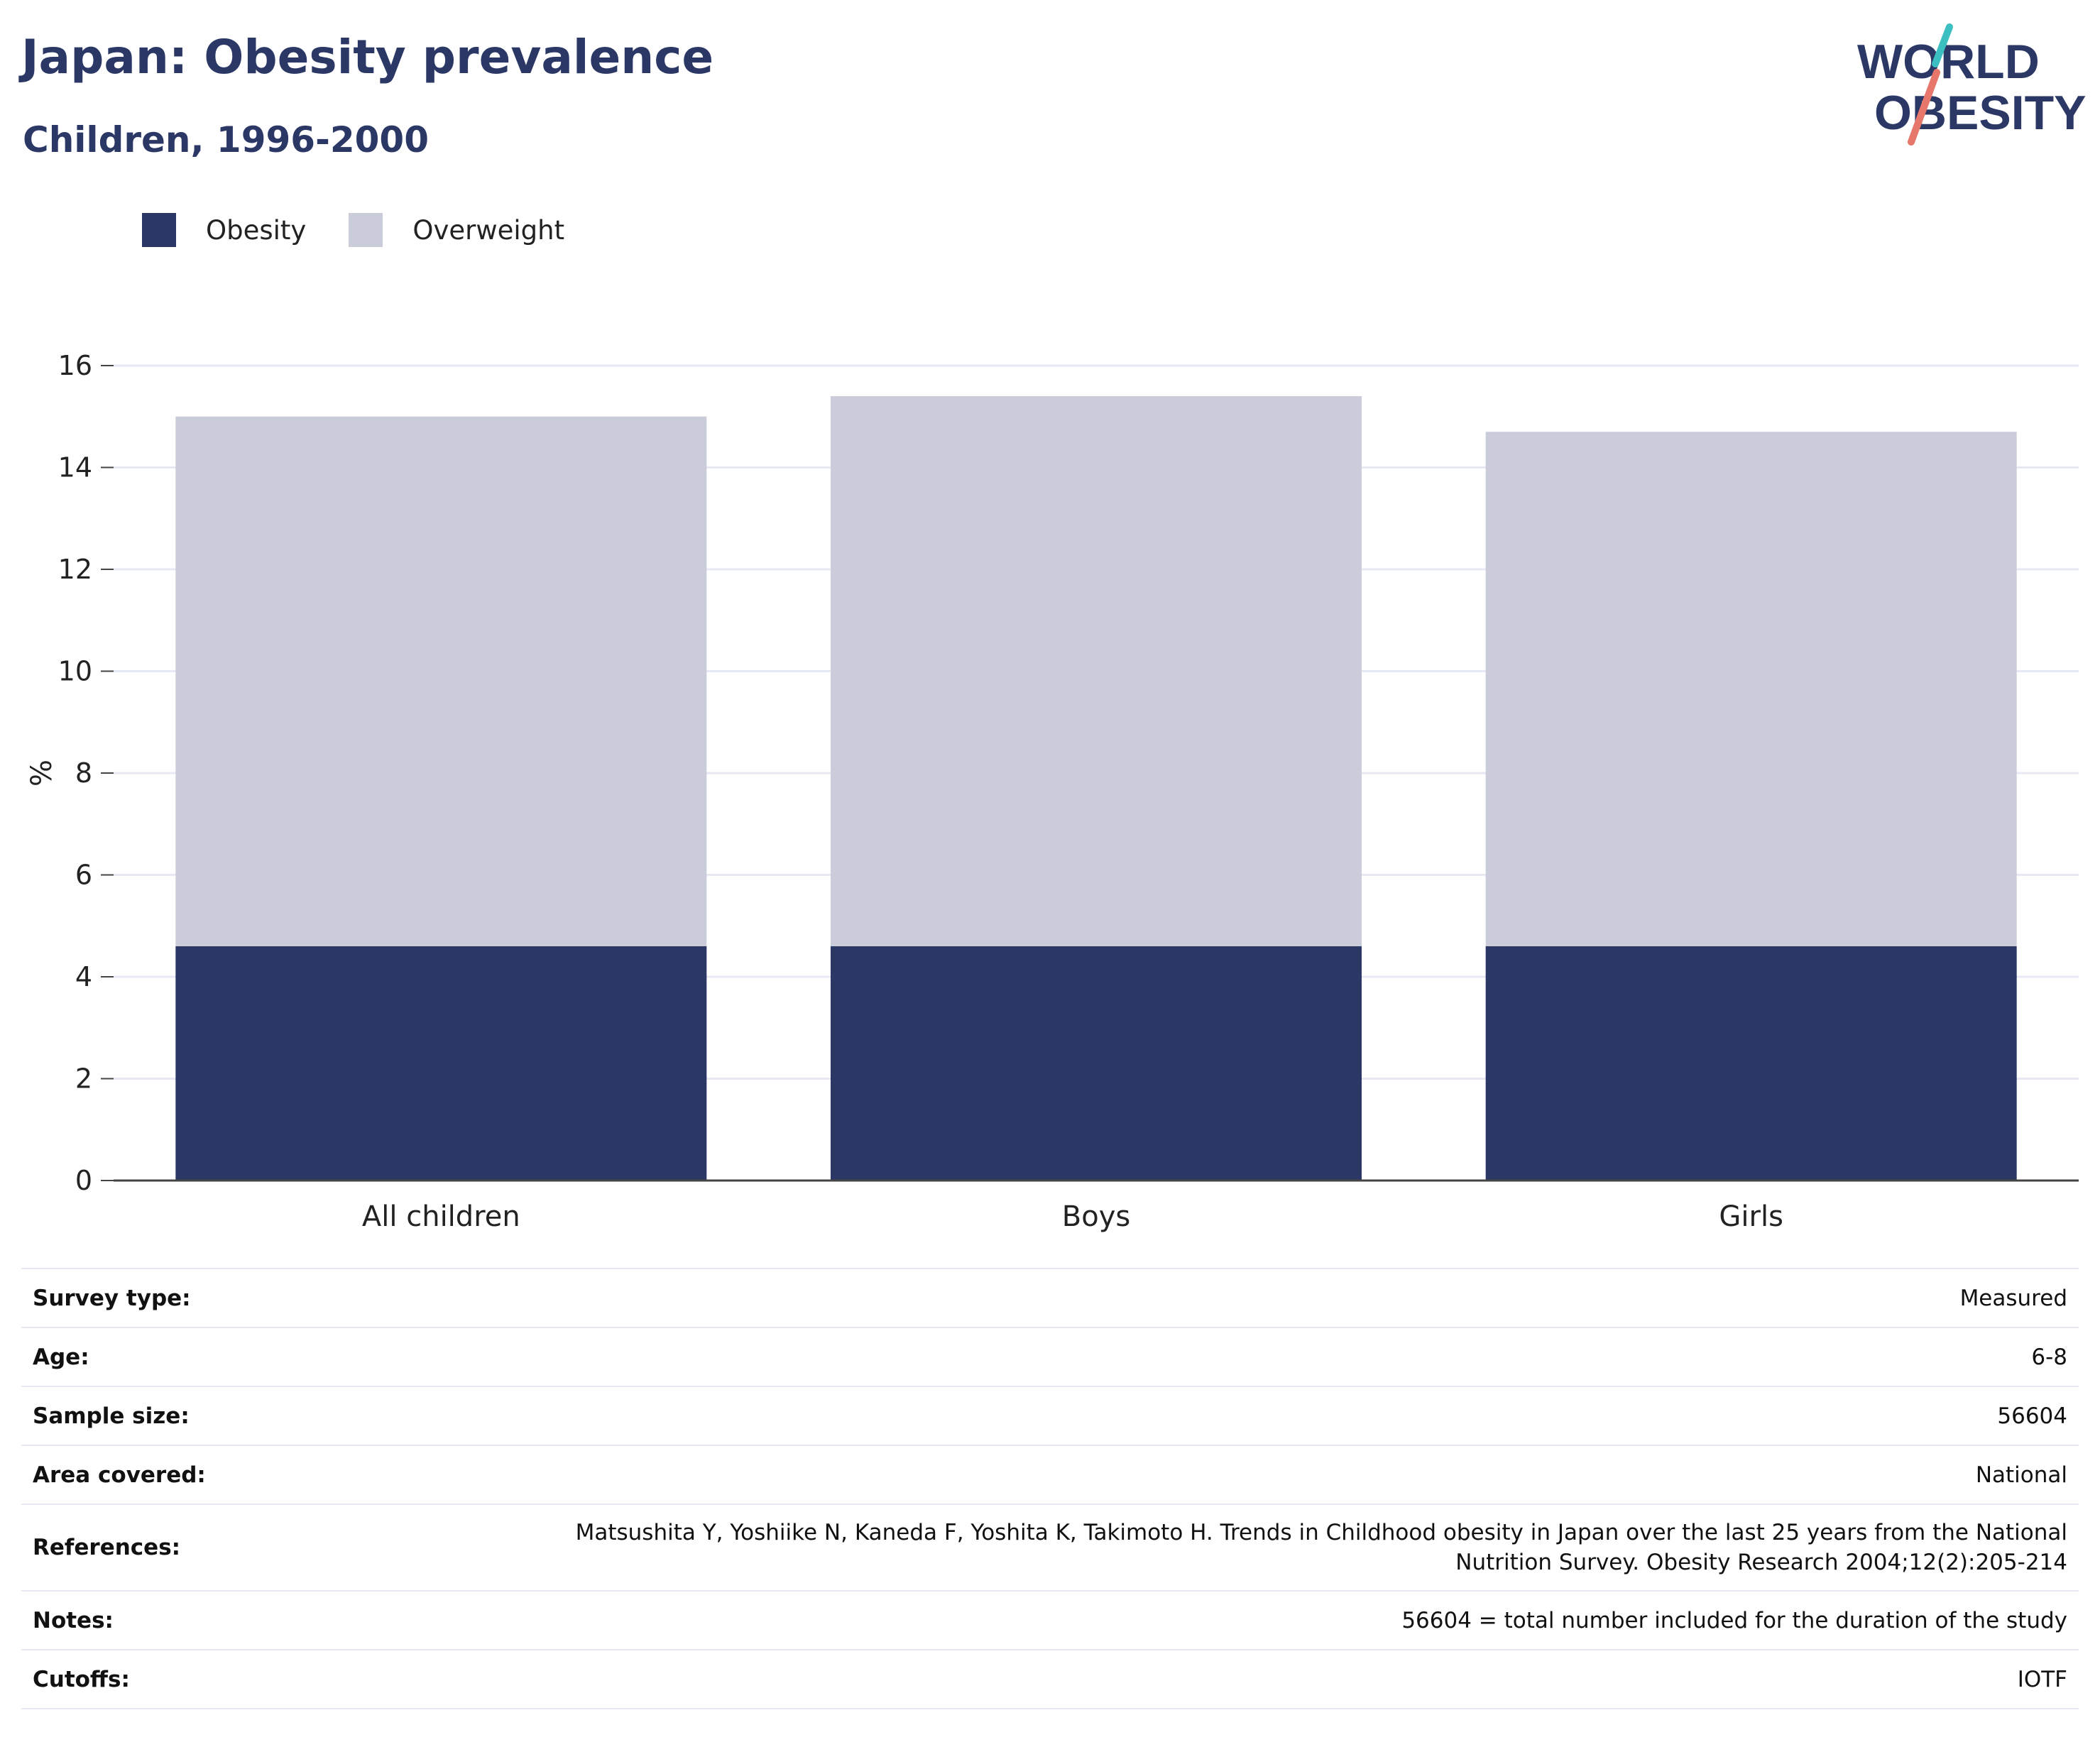 This screenshot has height=1747, width=2100. I want to click on legend-item-obesity: Obesity, so click(224, 230).